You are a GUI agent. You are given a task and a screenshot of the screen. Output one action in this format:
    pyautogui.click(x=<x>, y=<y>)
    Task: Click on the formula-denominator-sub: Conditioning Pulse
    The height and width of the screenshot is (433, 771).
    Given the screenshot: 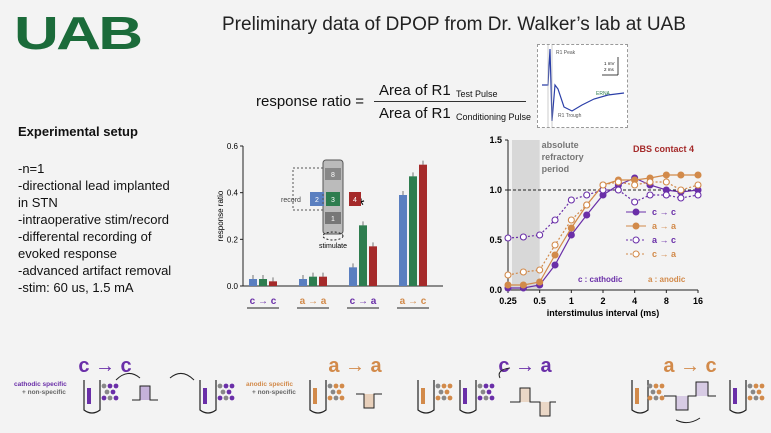 What is the action you would take?
    pyautogui.click(x=494, y=117)
    